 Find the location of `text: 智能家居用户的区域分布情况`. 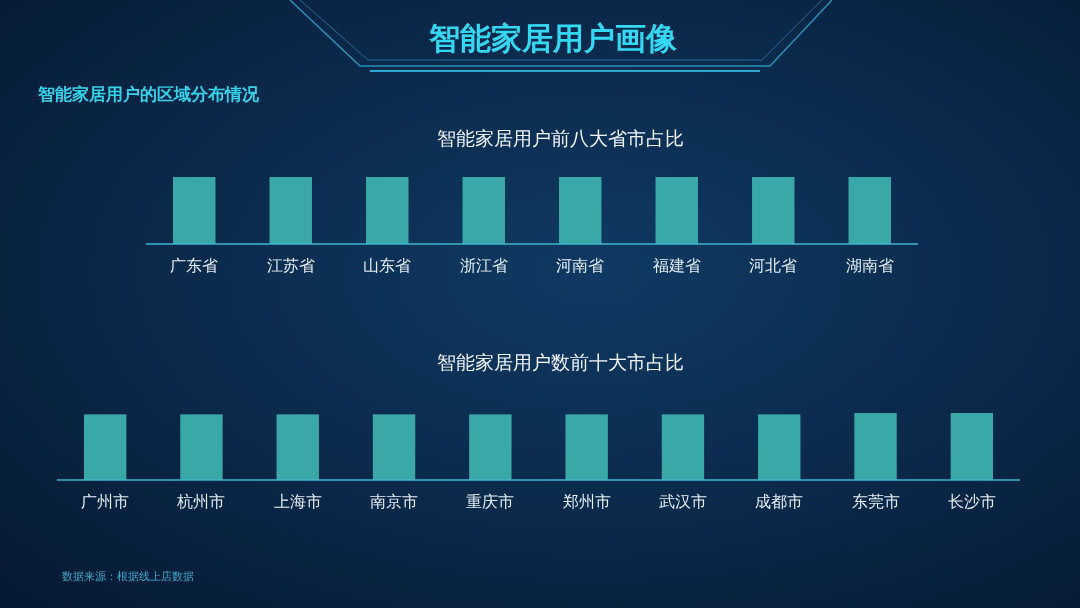

text: 智能家居用户的区域分布情况 is located at coordinates (148, 94).